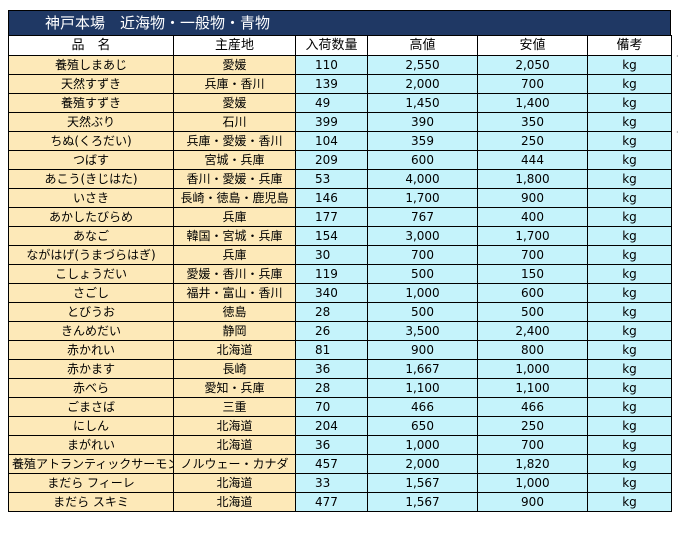 The width and height of the screenshot is (683, 546). Describe the element at coordinates (532, 179) in the screenshot. I see `item-low-price: 1,800` at that location.